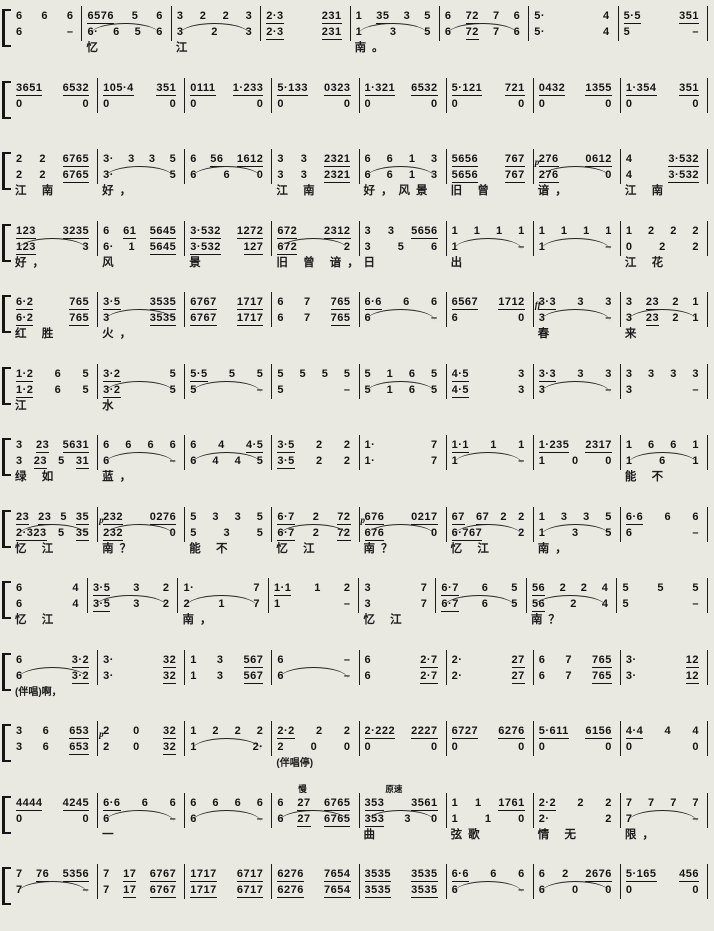 This screenshot has width=714, height=931. What do you see at coordinates (403, 738) in the screenshot?
I see `voices: 2·222 2227 0 0` at bounding box center [403, 738].